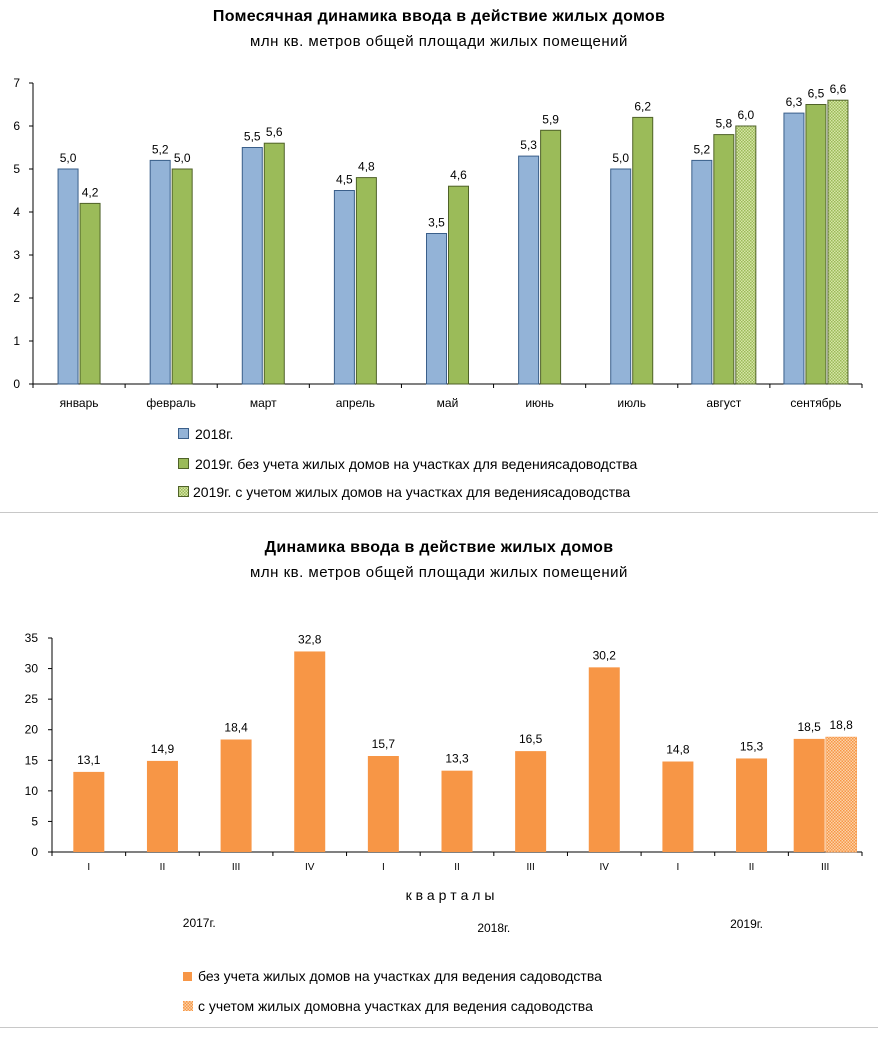  What do you see at coordinates (187, 976) in the screenshot?
I see `legend-swatch-orange` at bounding box center [187, 976].